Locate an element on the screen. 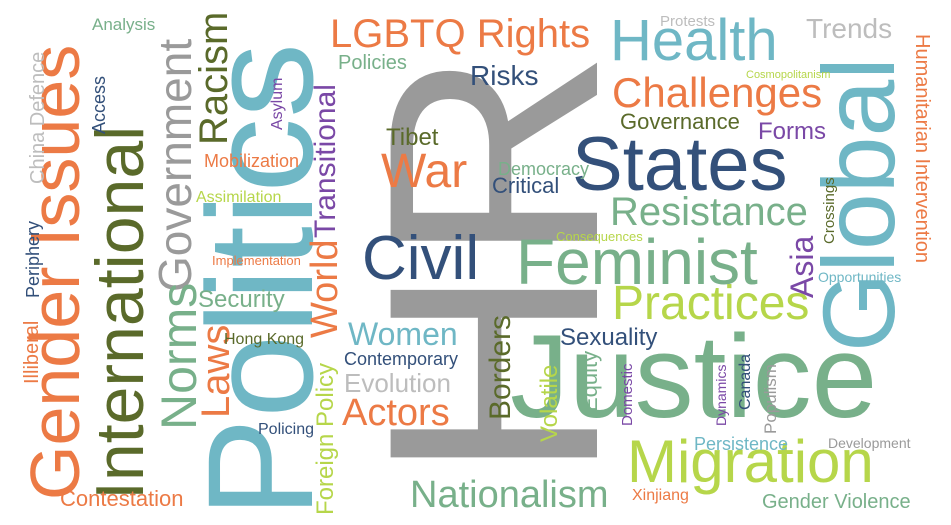 The width and height of the screenshot is (951, 525). word-tibet: Tibet is located at coordinates (412, 137).